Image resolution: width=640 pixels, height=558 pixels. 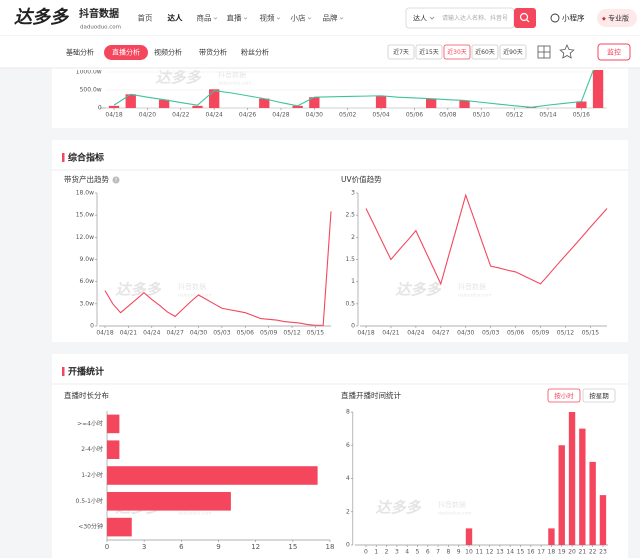 What do you see at coordinates (213, 52) in the screenshot?
I see `tab: 带货分析` at bounding box center [213, 52].